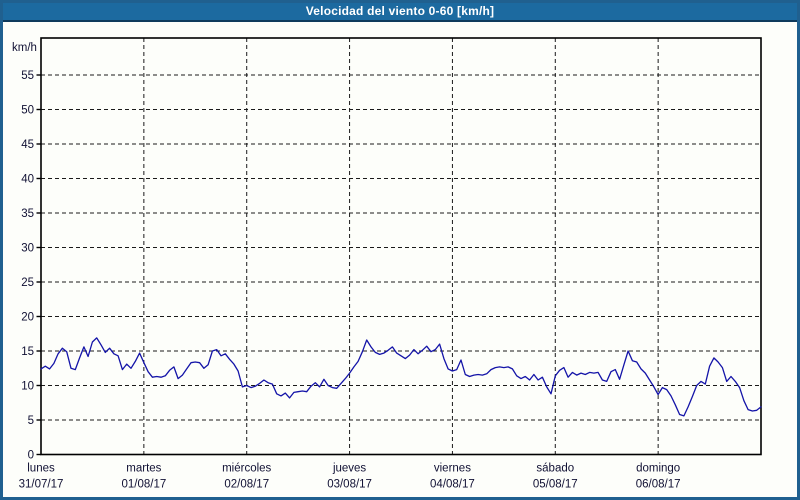 This screenshot has width=800, height=500. What do you see at coordinates (24, 48) in the screenshot?
I see `y-axis-unit-label: km/h` at bounding box center [24, 48].